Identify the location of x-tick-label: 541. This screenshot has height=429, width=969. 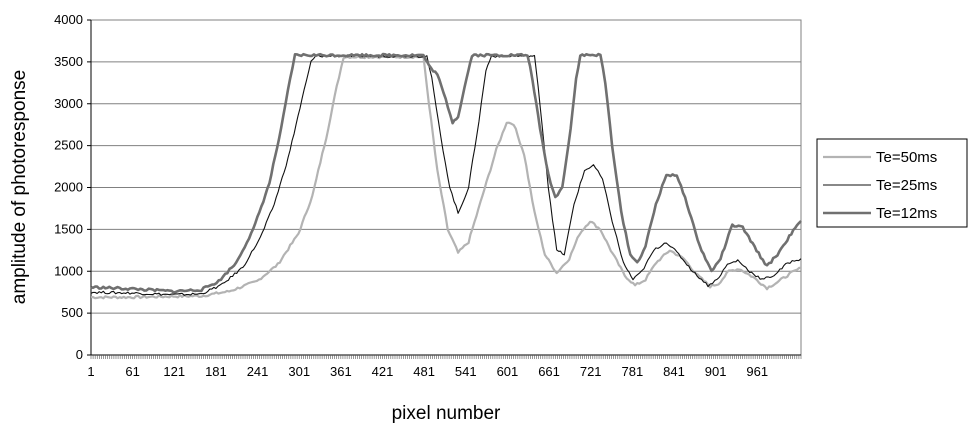
(466, 371).